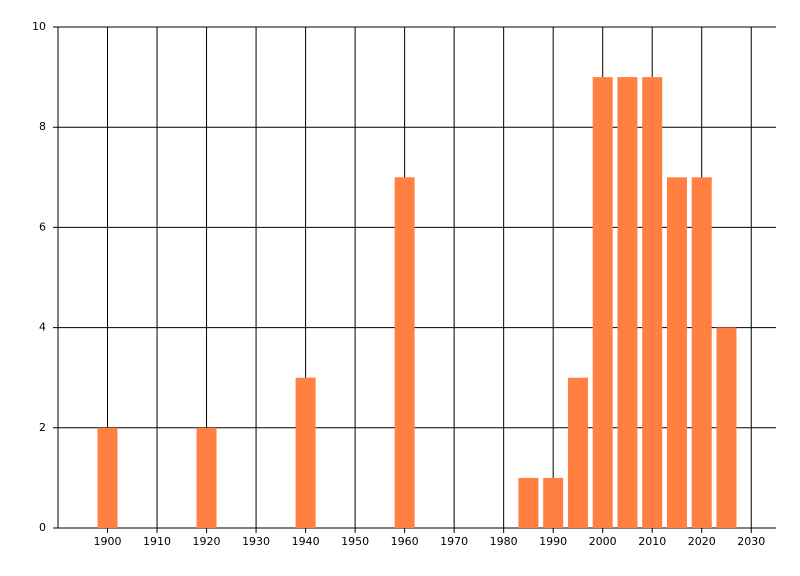 Image resolution: width=800 pixels, height=576 pixels. Describe the element at coordinates (603, 541) in the screenshot. I see `x-tick-label: 2000` at that location.